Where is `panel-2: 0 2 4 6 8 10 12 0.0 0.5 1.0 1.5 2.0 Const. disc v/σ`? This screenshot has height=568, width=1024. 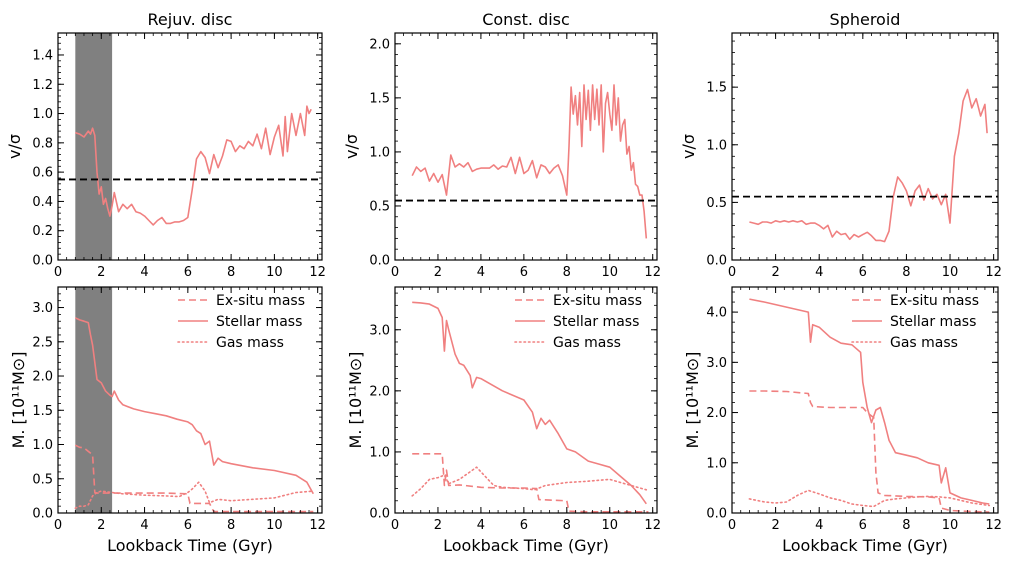
panel-2: 0 2 4 6 8 10 12 0.0 0.5 1.0 1.5 2.0 Const. disc v/σ is located at coordinates (501, 145).